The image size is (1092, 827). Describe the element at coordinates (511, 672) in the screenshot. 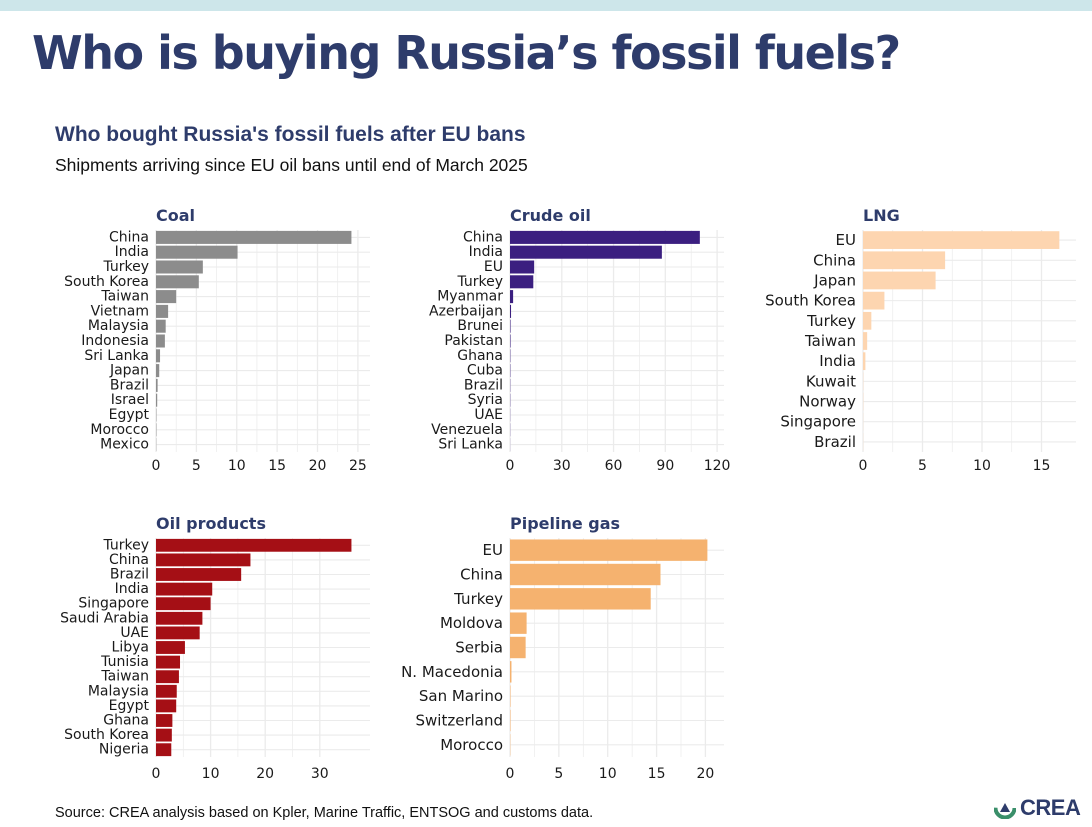

I see `bar-n-macedonia` at that location.